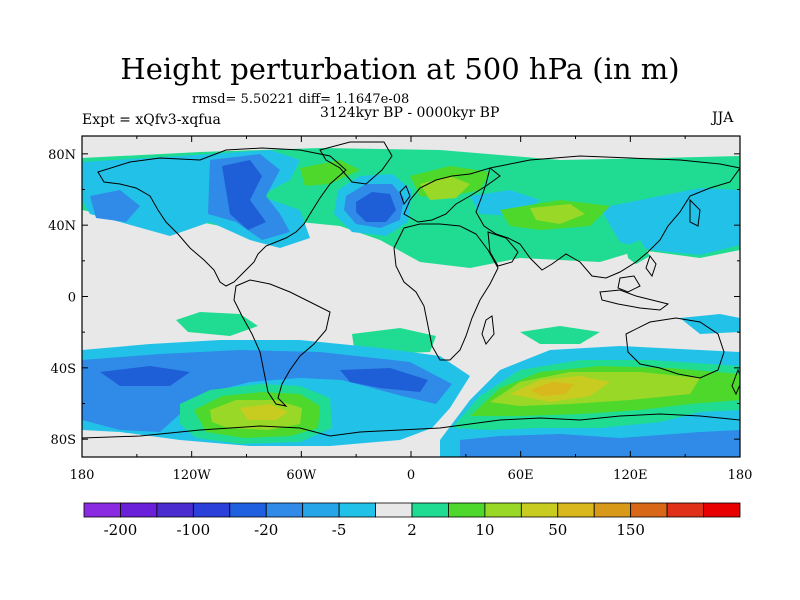  I want to click on latitude-tick-label: 0, so click(72, 298).